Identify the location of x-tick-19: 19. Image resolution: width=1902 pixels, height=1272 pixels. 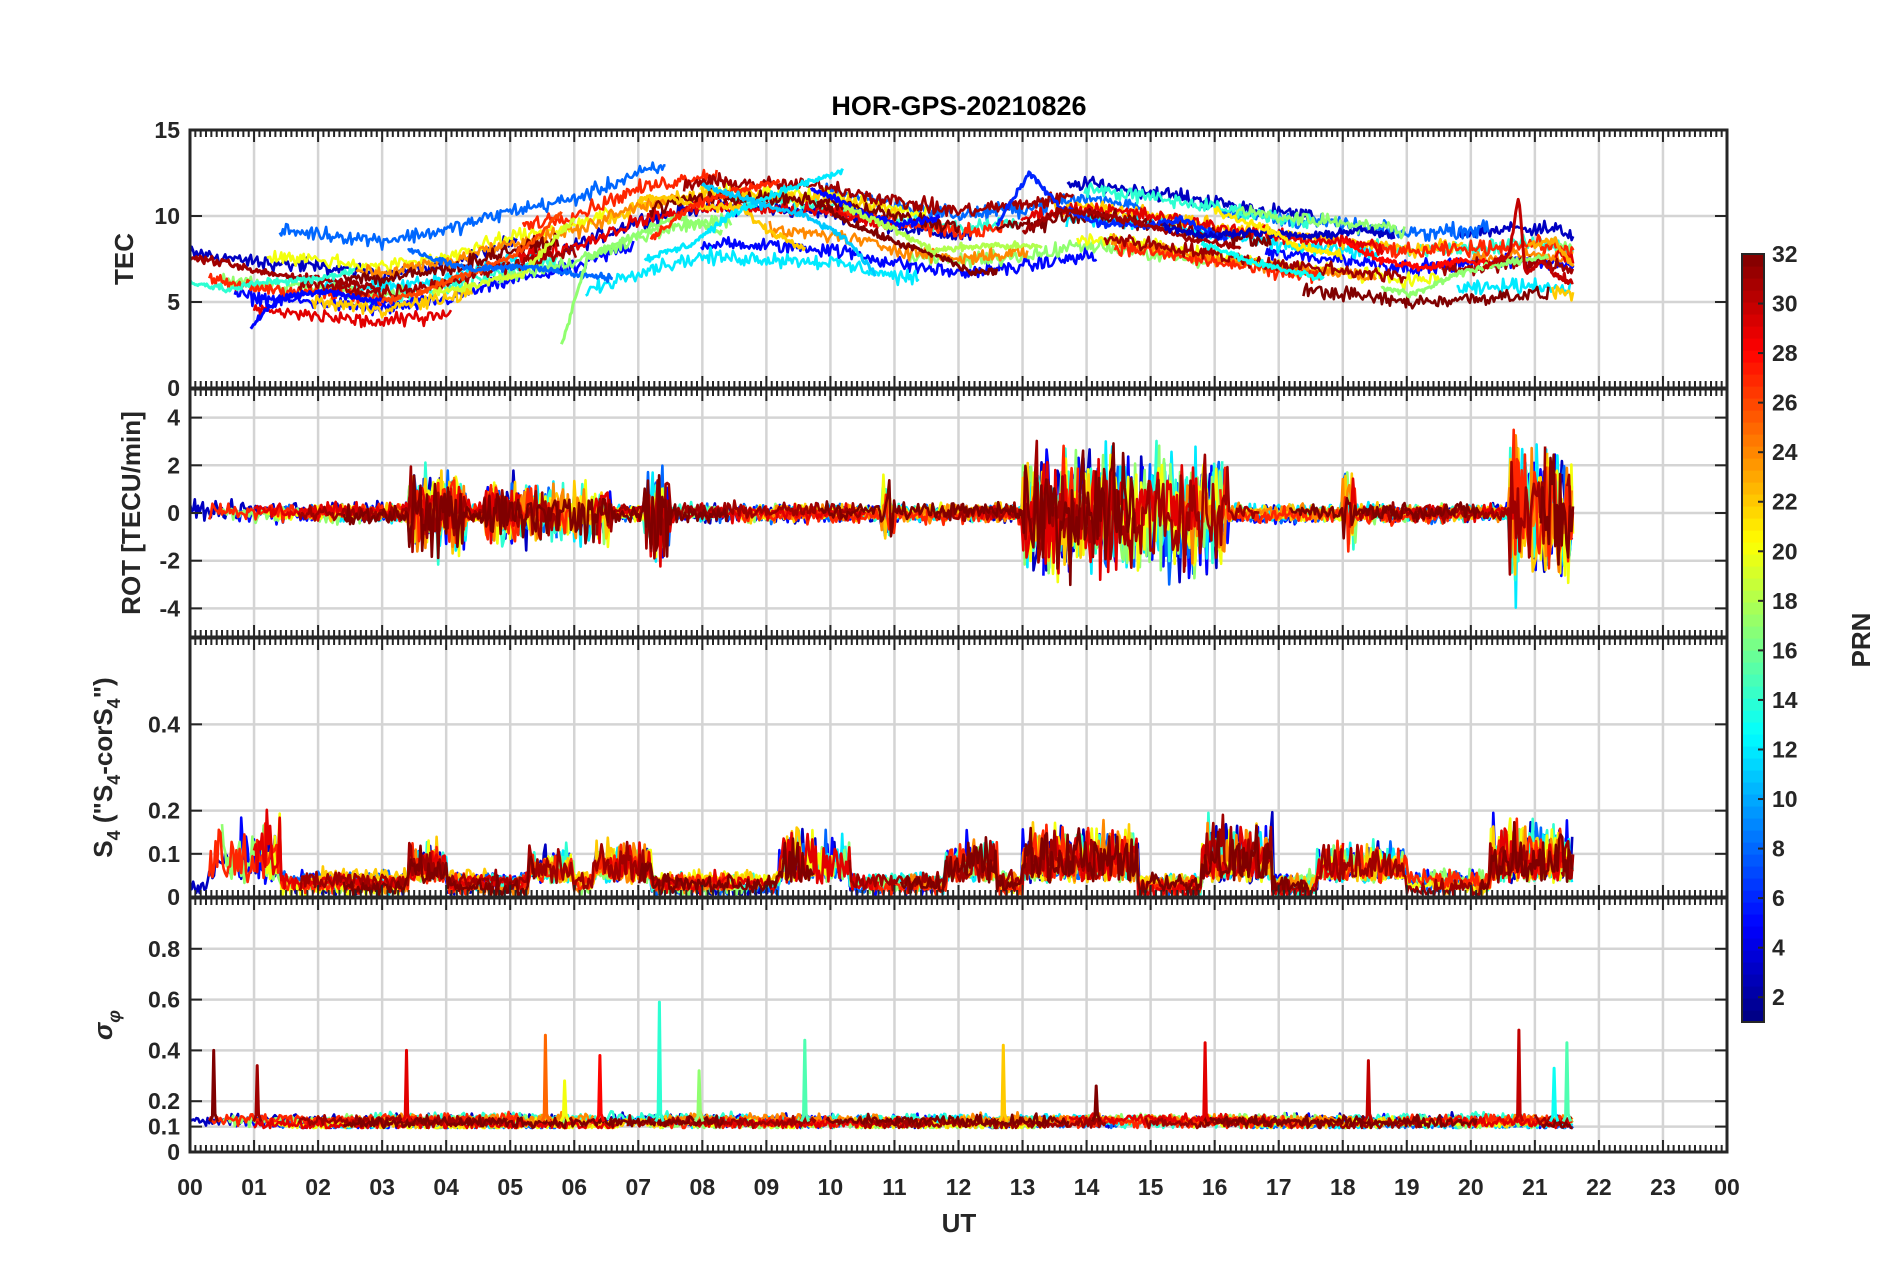
(1407, 1187).